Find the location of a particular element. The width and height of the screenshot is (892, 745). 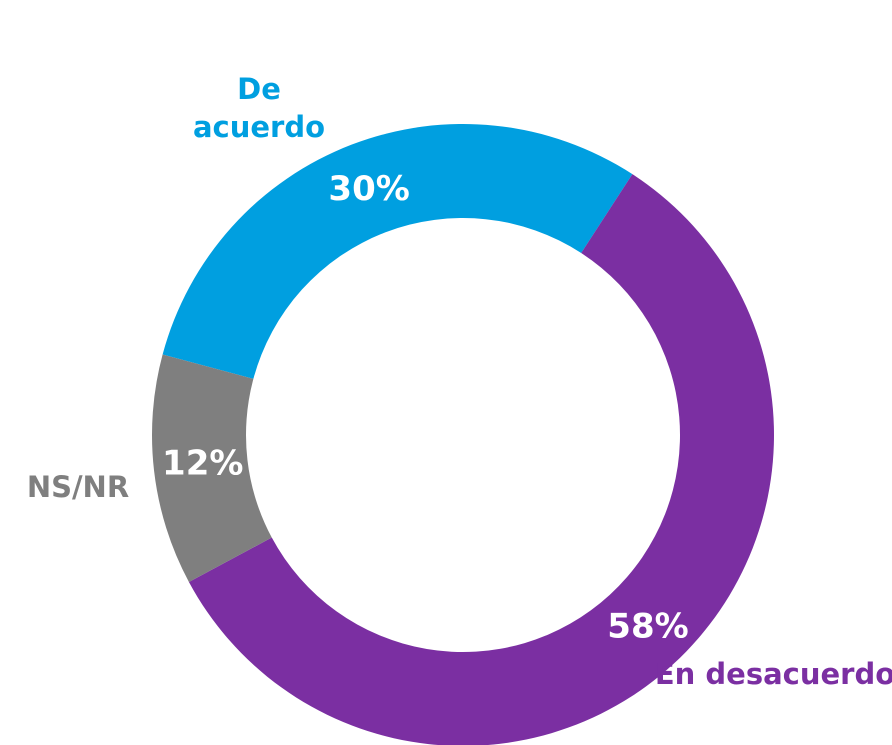

donut-segment is located at coordinates (211, 468).